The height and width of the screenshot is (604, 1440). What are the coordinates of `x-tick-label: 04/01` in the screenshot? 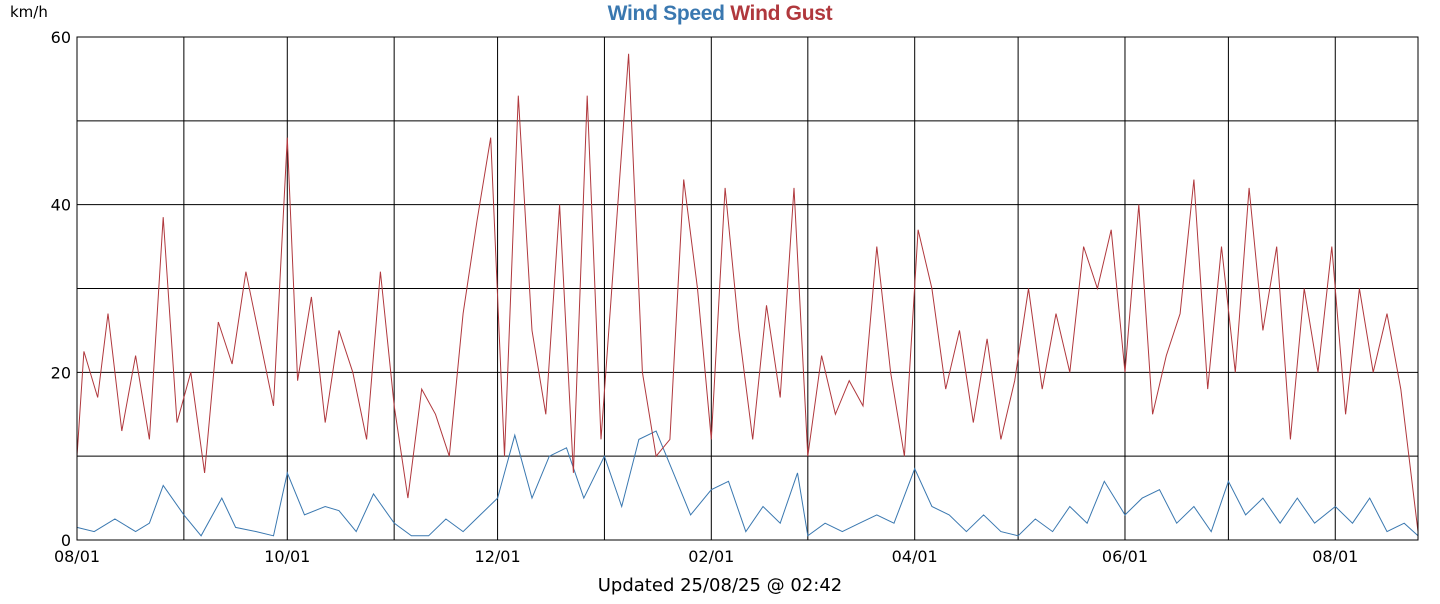 It's located at (915, 556).